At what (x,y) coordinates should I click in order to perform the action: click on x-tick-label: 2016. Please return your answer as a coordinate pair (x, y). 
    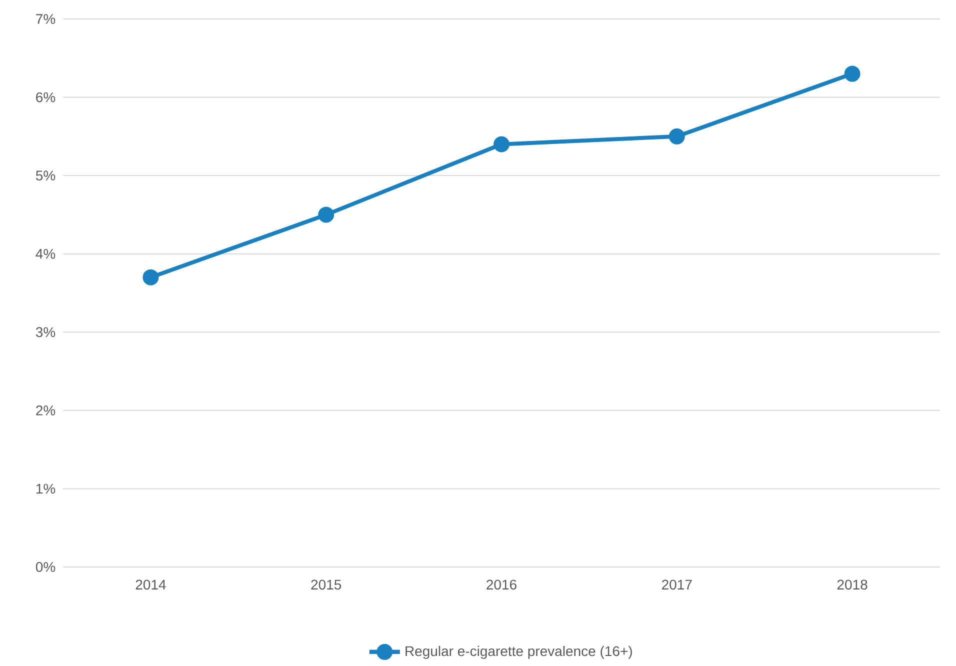
    Looking at the image, I should click on (501, 585).